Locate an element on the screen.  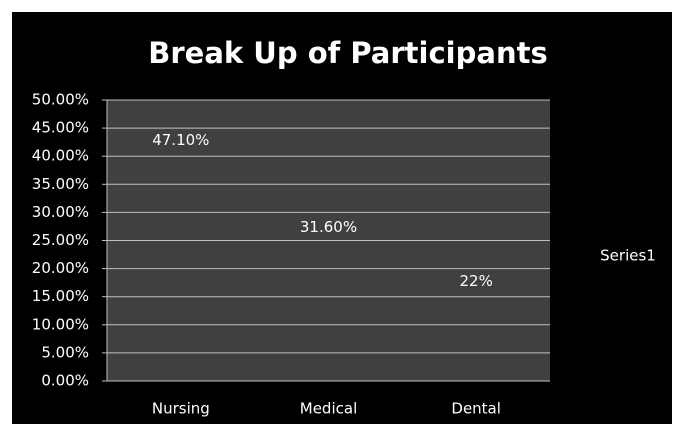
data-label: 22% is located at coordinates (475, 281).